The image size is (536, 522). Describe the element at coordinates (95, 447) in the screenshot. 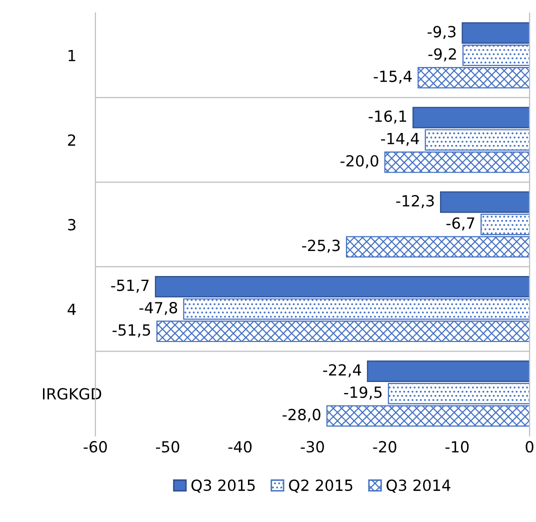

I see `x-tick-label: -60` at that location.